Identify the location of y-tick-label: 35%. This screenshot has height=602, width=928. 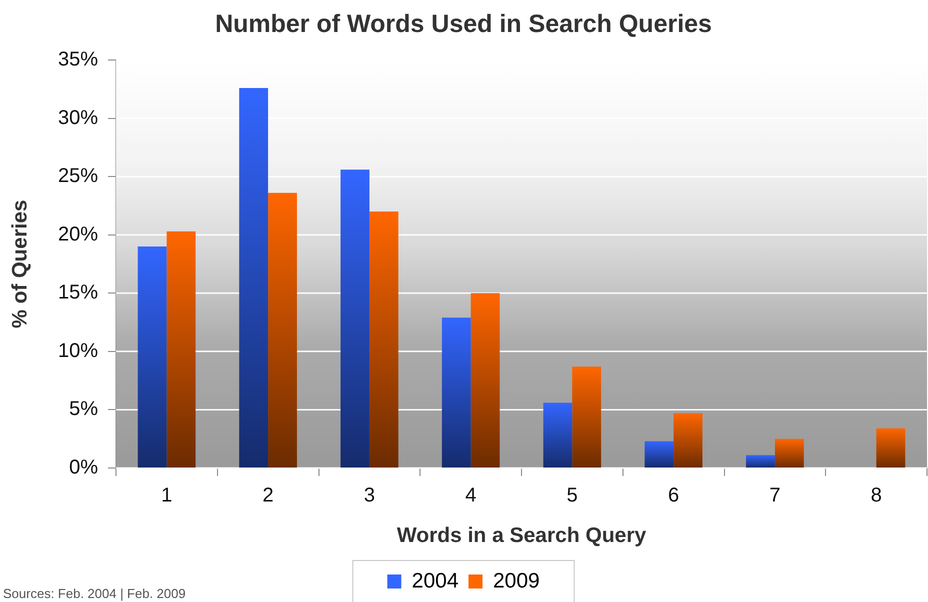
(78, 59).